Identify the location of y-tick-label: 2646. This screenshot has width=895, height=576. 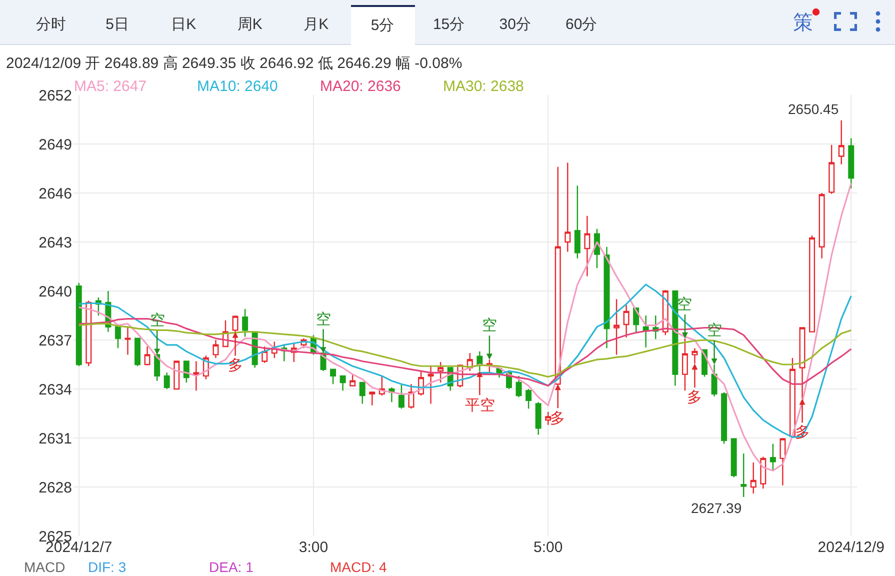
(55, 193).